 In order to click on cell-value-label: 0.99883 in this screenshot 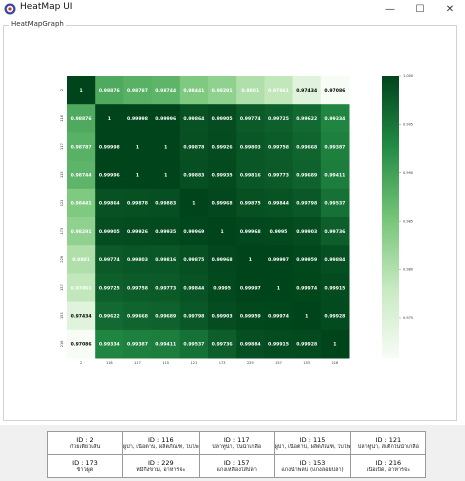, I will do `click(193, 176)`.